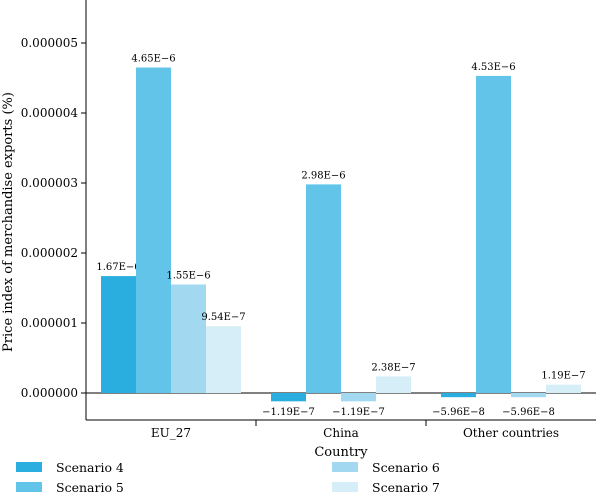 This screenshot has height=502, width=600. I want to click on legend-item-scenario-6: Scenario 6, so click(386, 467).